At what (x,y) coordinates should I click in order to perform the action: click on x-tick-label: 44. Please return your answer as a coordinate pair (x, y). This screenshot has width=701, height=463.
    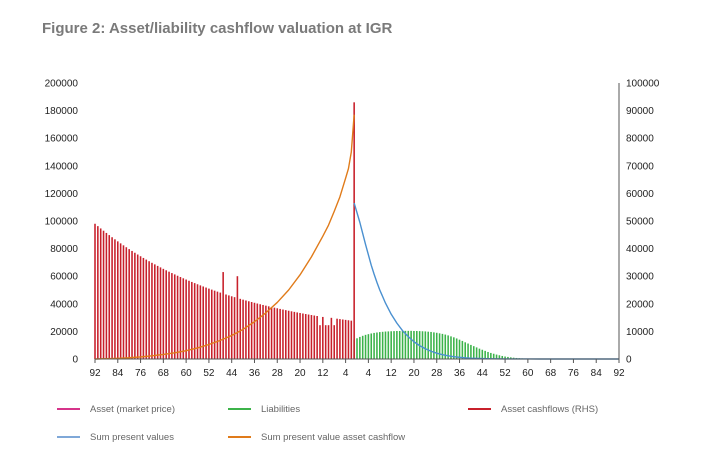
    Looking at the image, I should click on (483, 373).